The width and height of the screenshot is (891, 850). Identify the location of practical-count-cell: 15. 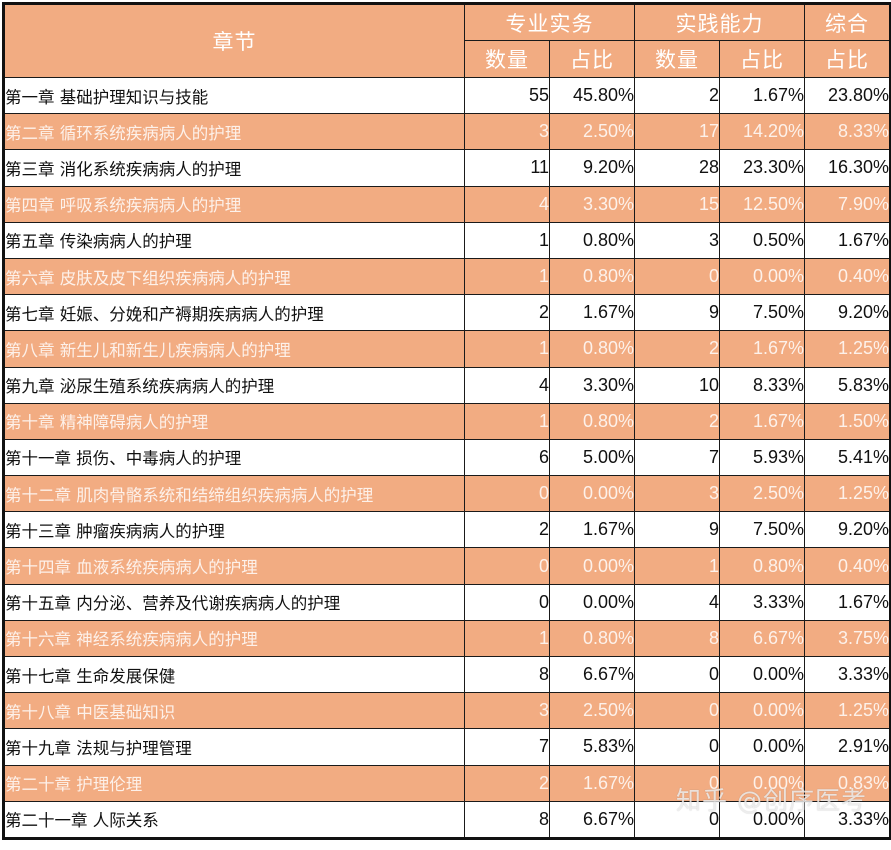
(677, 204).